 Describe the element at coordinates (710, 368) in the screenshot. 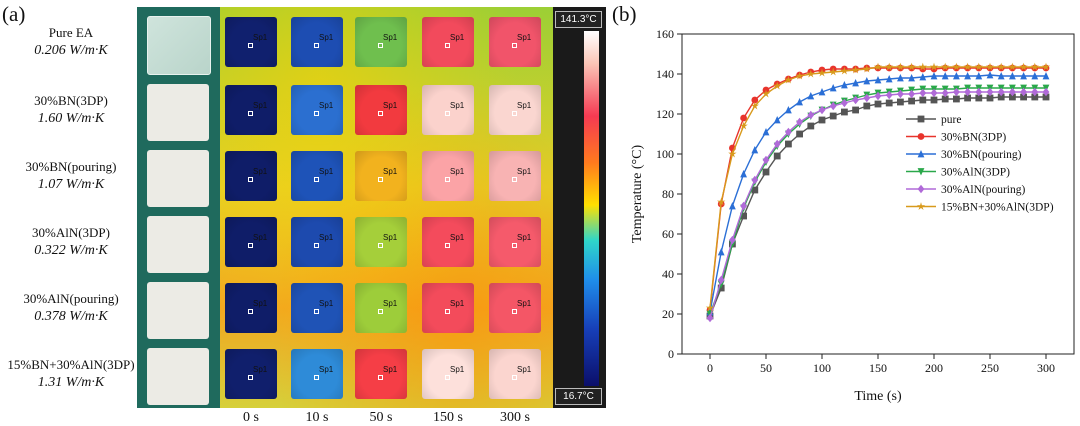

I see `x-tick-label: 0` at that location.